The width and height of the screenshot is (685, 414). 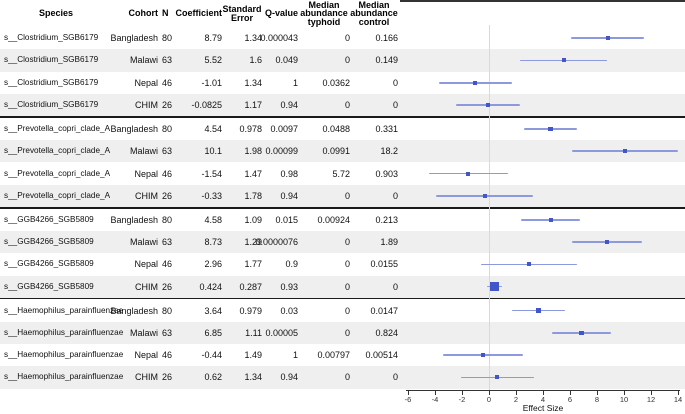 I want to click on cell-se: 1.29, so click(x=253, y=242).